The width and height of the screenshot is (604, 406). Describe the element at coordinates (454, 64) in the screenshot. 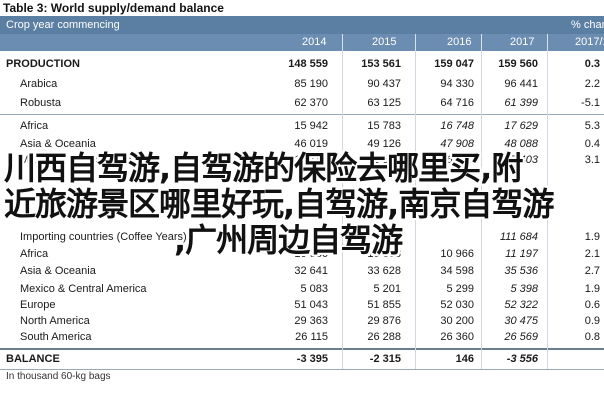

I see `cell-2016: 159 047` at that location.